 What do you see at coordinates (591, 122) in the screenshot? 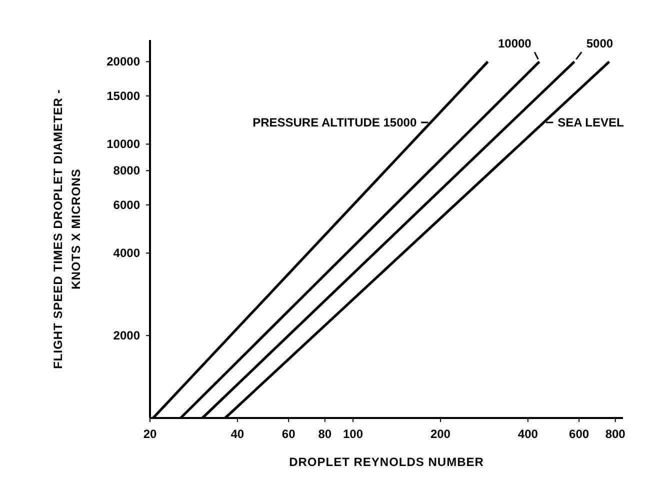
I see `annotation: SEA LEVEL` at bounding box center [591, 122].